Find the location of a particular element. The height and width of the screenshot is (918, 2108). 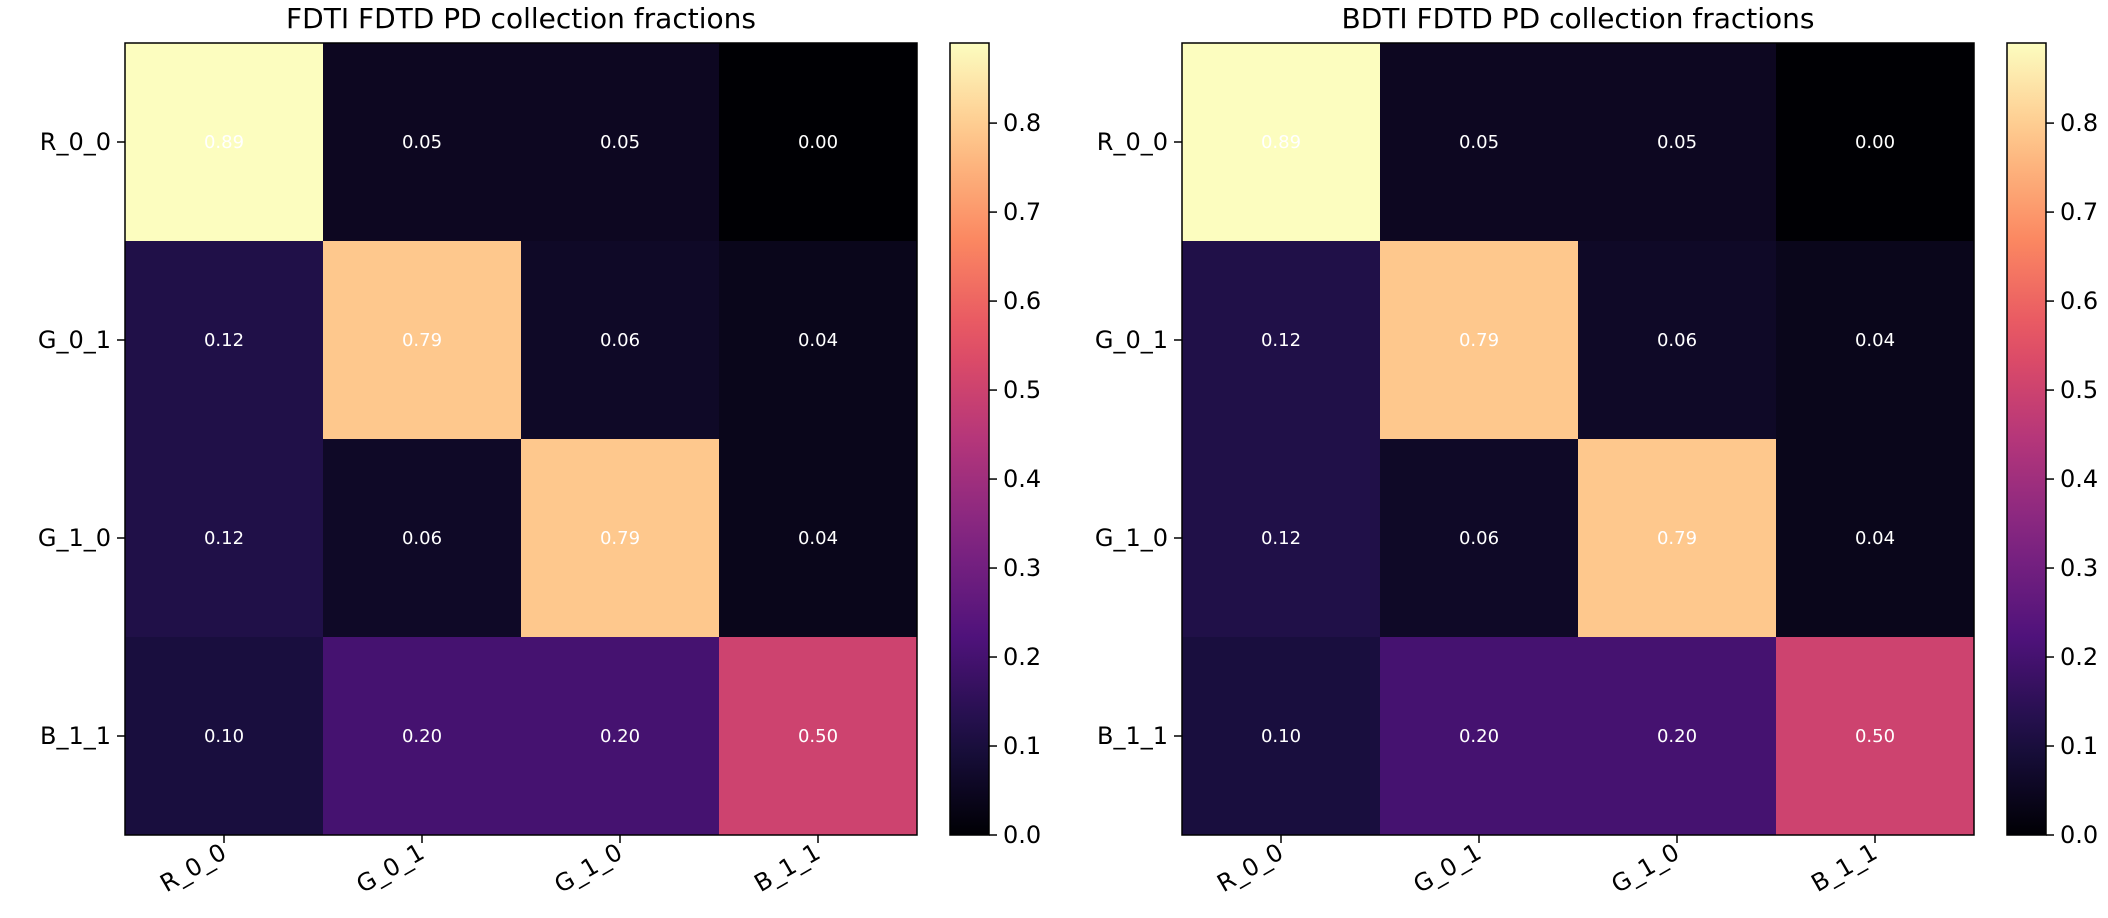

colorbar-tick-label: 0.6 is located at coordinates (1022, 301).